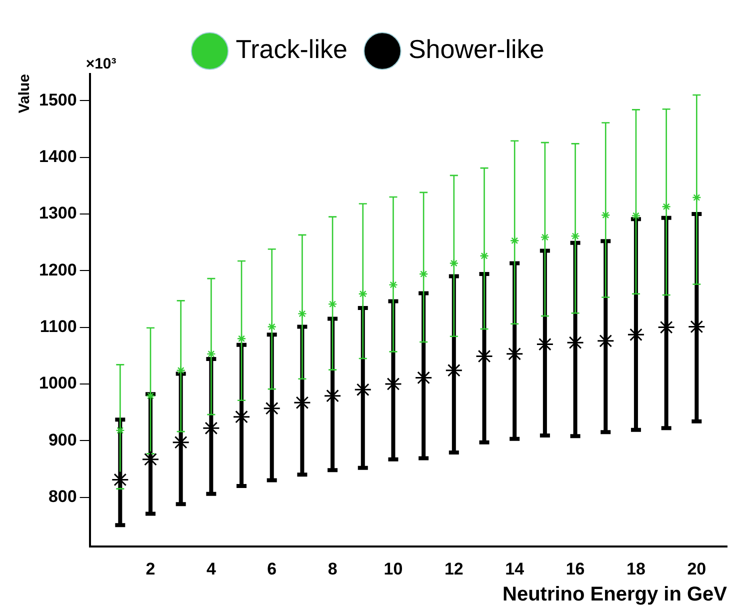 This screenshot has height=615, width=747. I want to click on x-tick-label: 16, so click(575, 568).